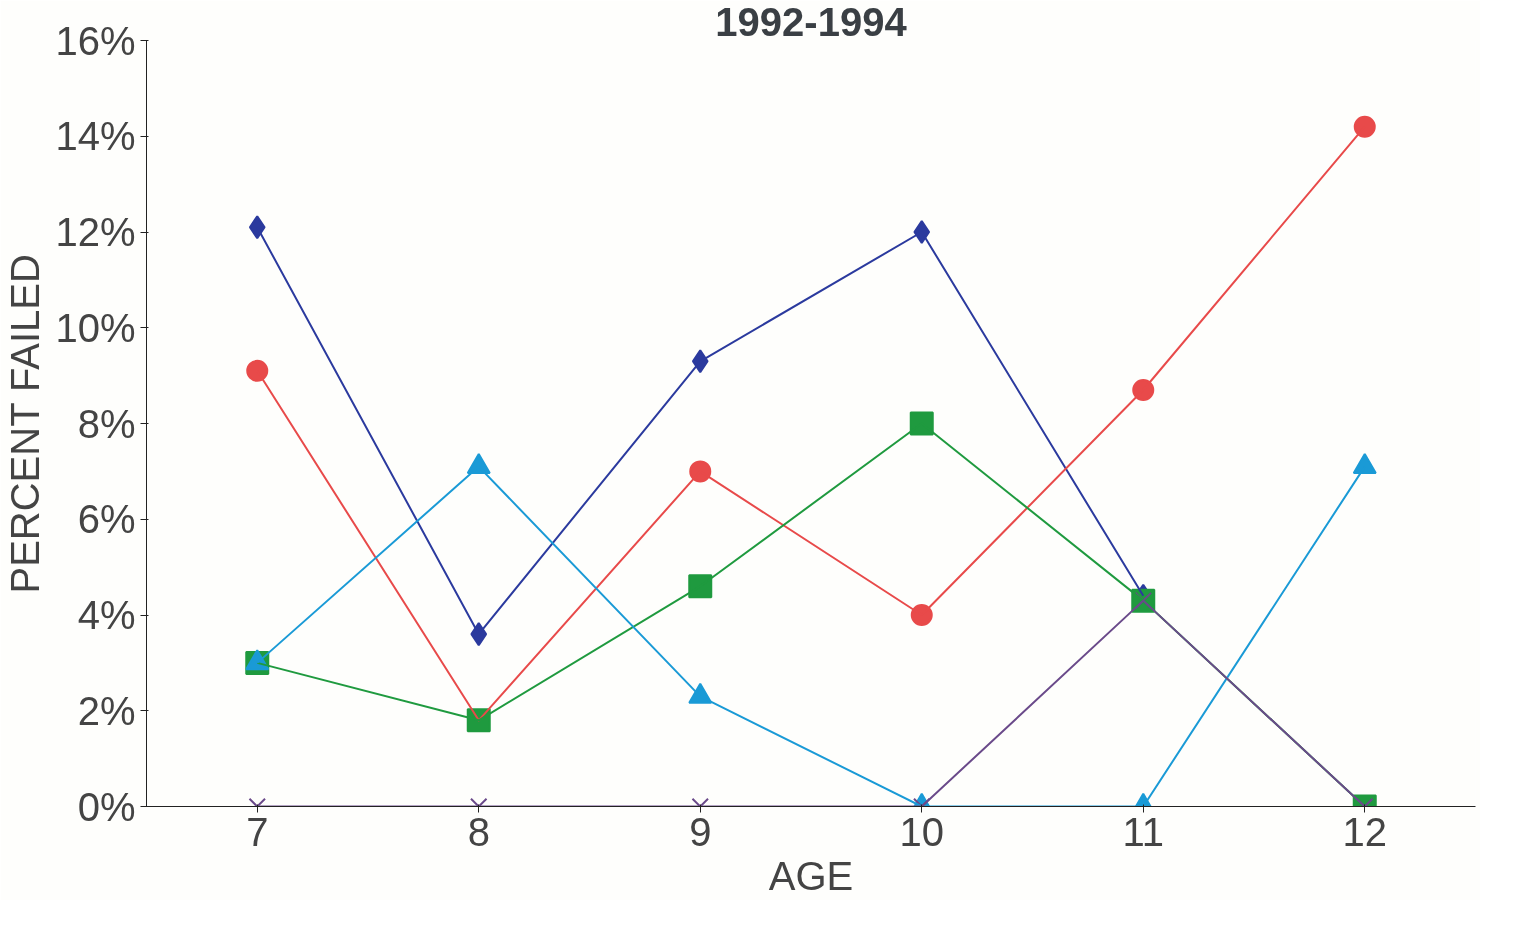 The width and height of the screenshot is (1514, 938). I want to click on y-tick-label: 8%, so click(106, 423).